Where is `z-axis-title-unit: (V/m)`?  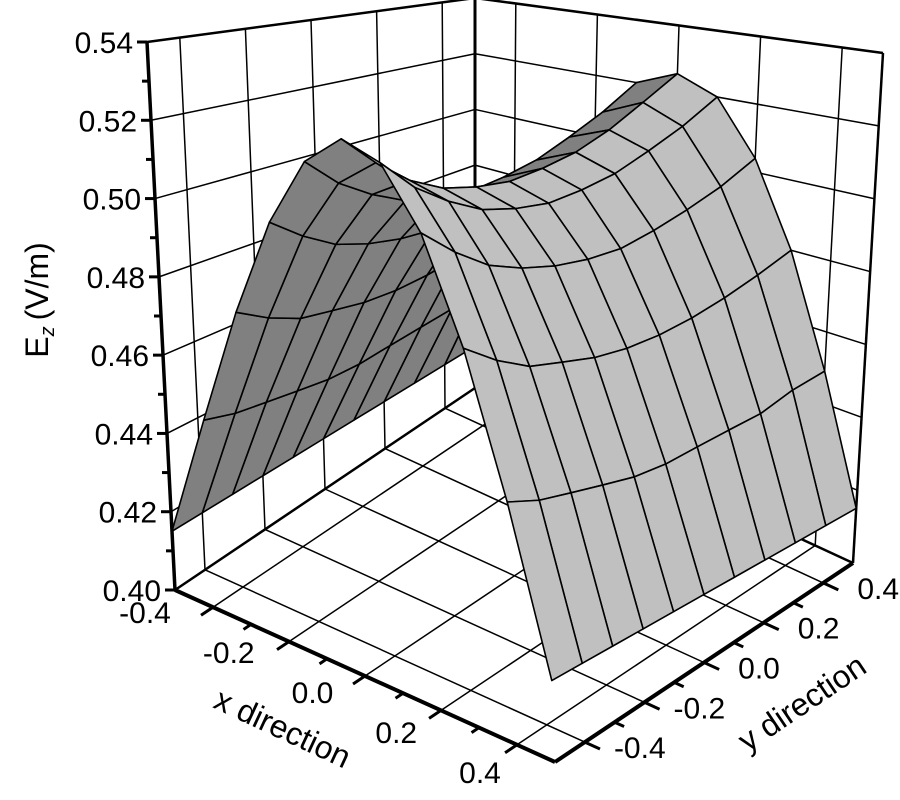
z-axis-title-unit: (V/m) is located at coordinates (37, 281).